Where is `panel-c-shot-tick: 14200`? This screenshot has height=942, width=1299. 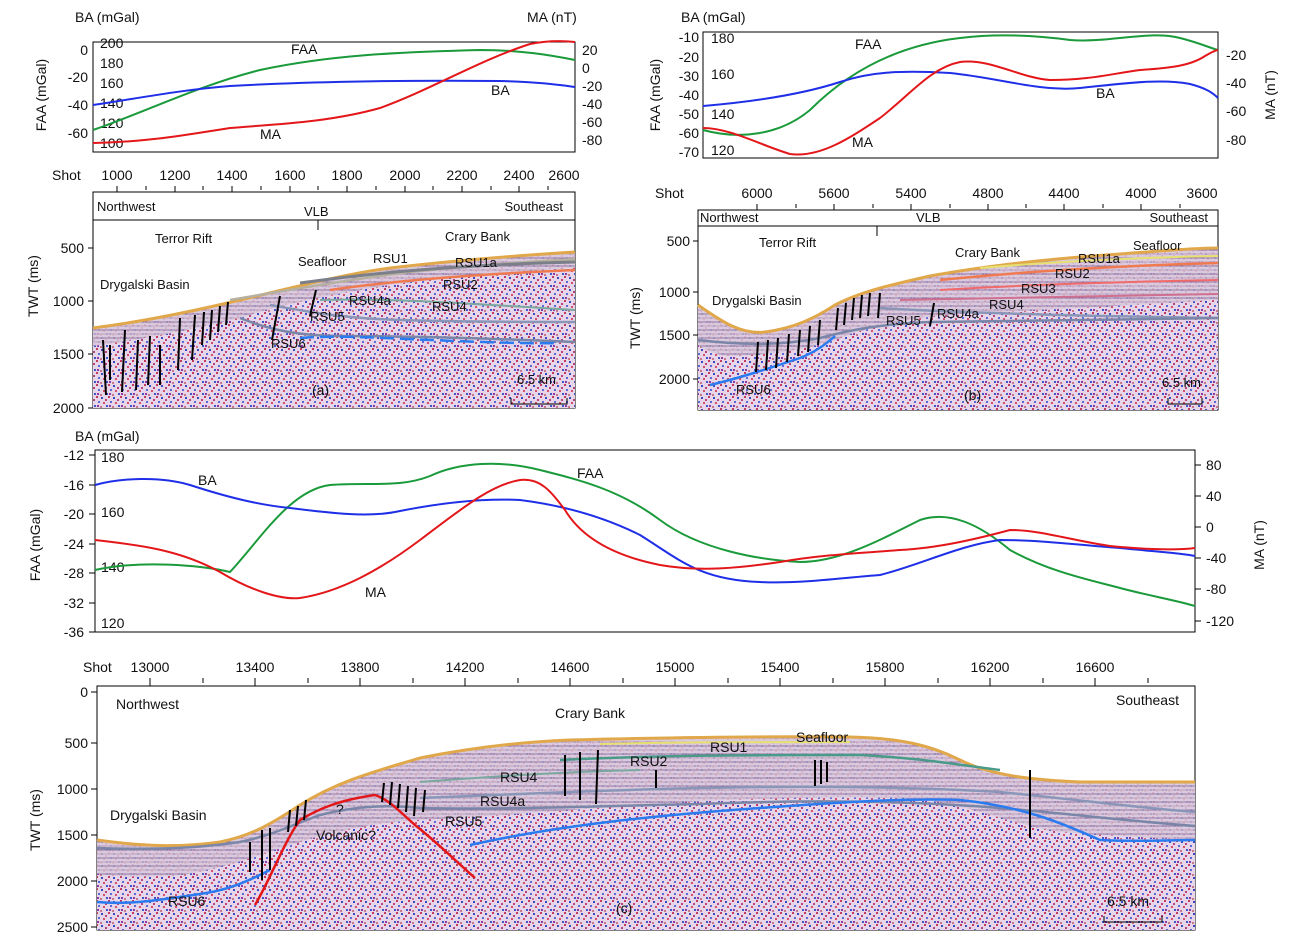 panel-c-shot-tick: 14200 is located at coordinates (465, 667).